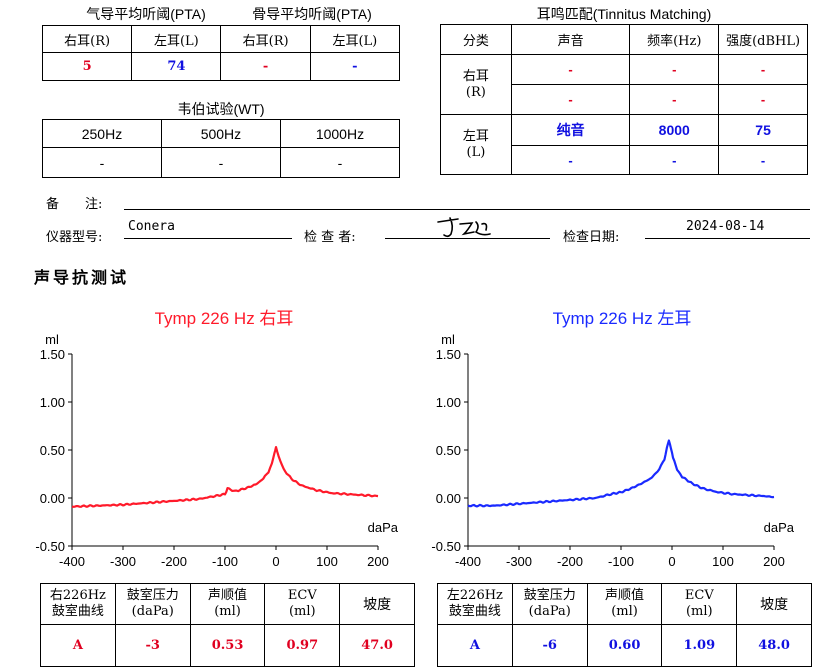 Image resolution: width=825 pixels, height=672 pixels. Describe the element at coordinates (549, 604) in the screenshot. I see `tymp-left-header-pressure: 鼓室压力 (daPa)` at that location.